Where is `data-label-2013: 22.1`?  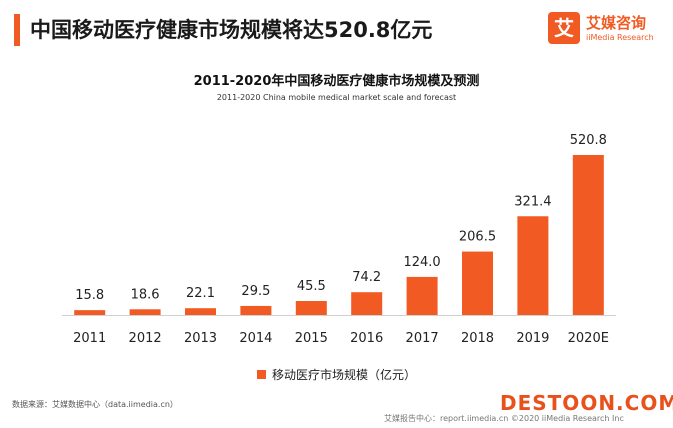
data-label-2013: 22.1 is located at coordinates (200, 293).